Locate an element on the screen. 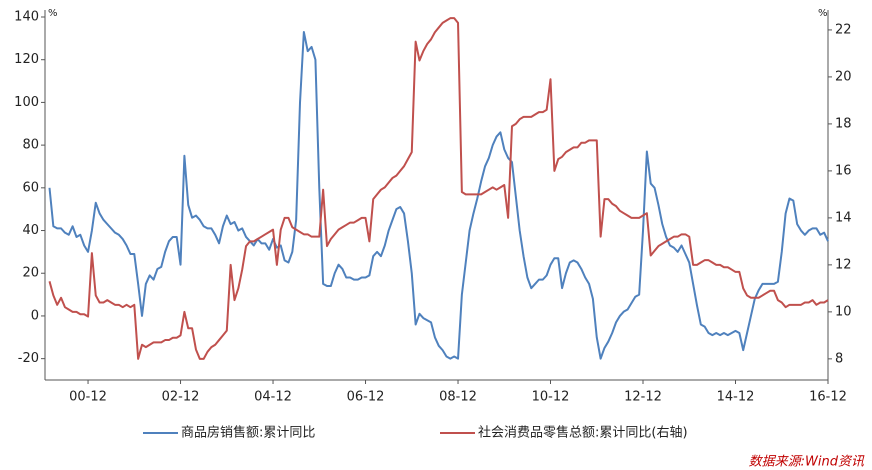 This screenshot has width=872, height=470. y-tick-label: 120 is located at coordinates (26, 59).